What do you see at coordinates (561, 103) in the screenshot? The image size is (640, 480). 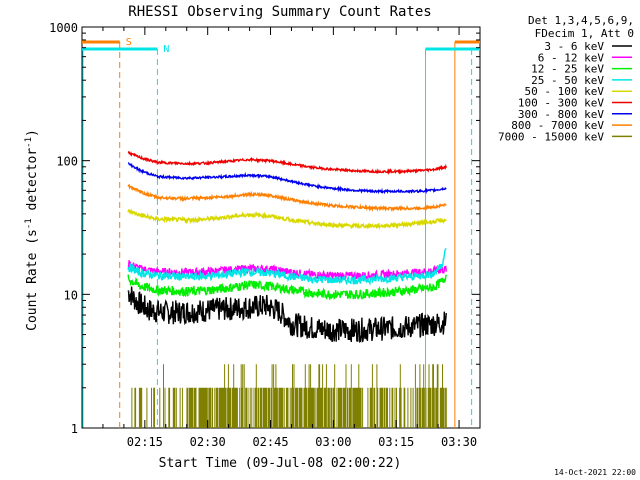 I see `legend-label: 100 - 300 keV` at bounding box center [561, 103].